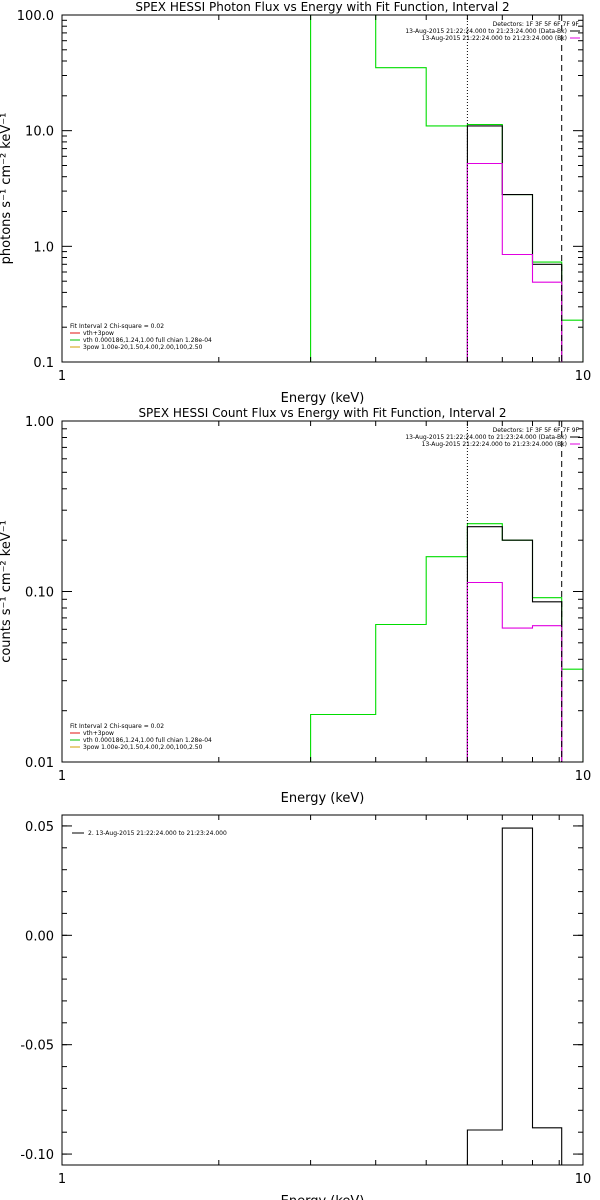  What do you see at coordinates (39, 593) in the screenshot?
I see `y-tick-label: 0.10` at bounding box center [39, 593].